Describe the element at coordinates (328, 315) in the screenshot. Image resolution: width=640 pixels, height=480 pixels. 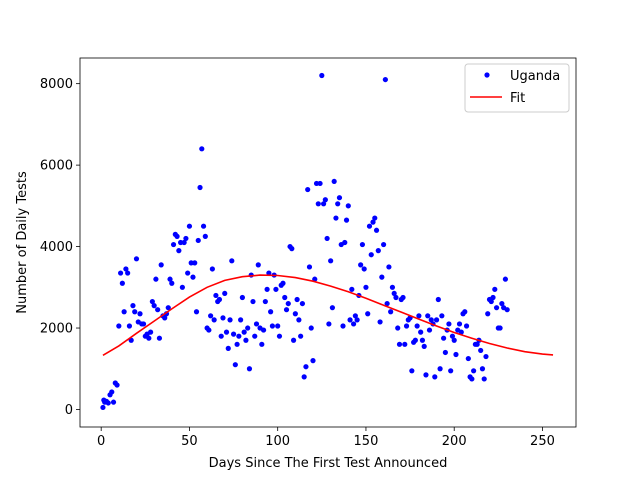
I see `fit-line` at that location.